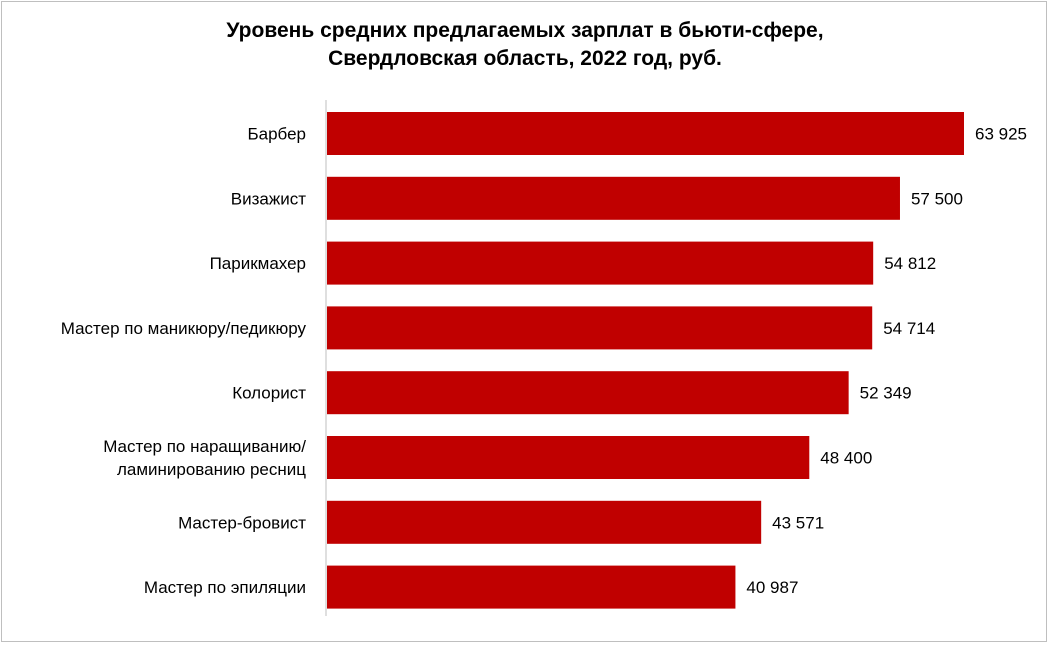  Describe the element at coordinates (269, 393) in the screenshot. I see `category-label-4: Колорист` at that location.